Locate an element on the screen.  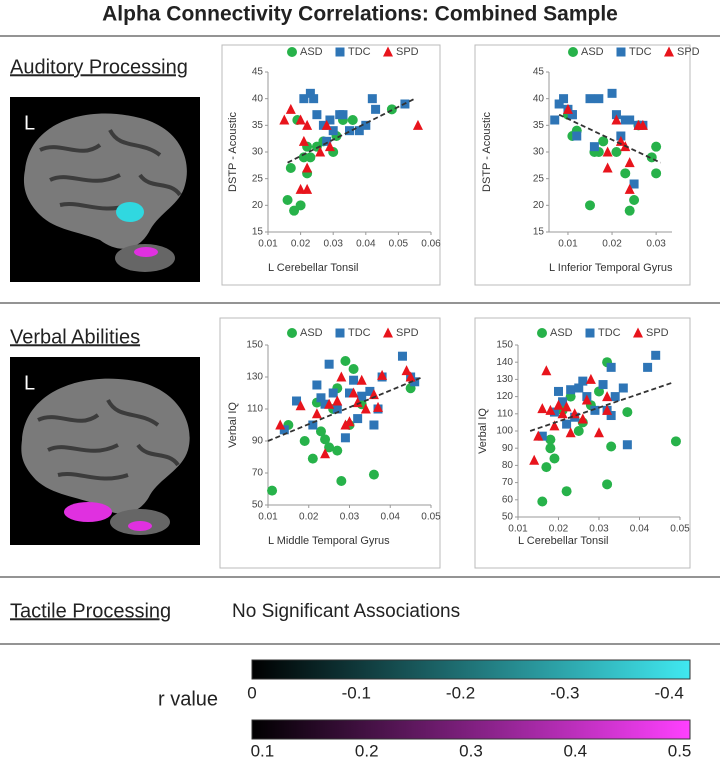
tactile-result: No Significant Associations is located at coordinates (346, 611).